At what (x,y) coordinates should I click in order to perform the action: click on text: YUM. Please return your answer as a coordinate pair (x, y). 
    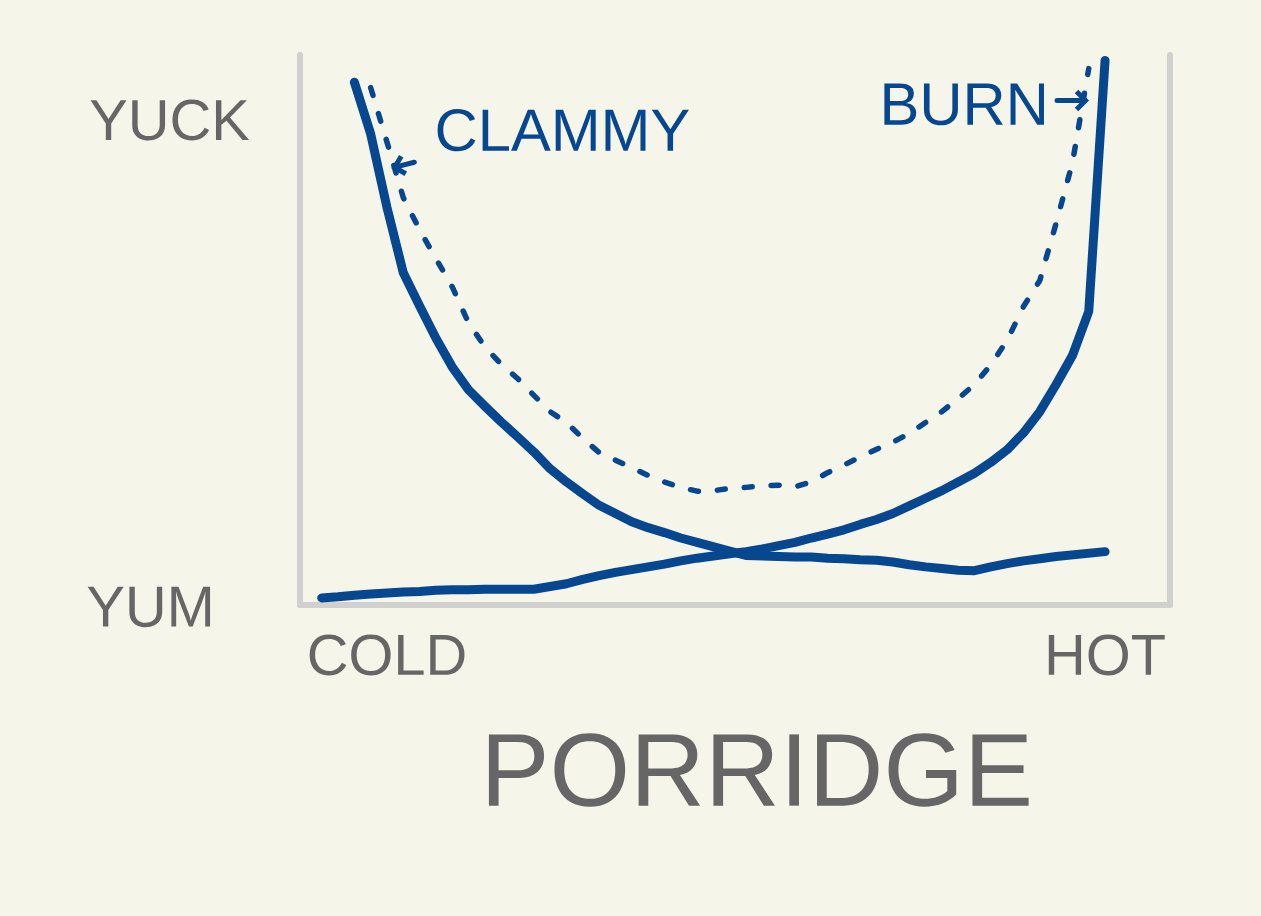
    Looking at the image, I should click on (149, 607).